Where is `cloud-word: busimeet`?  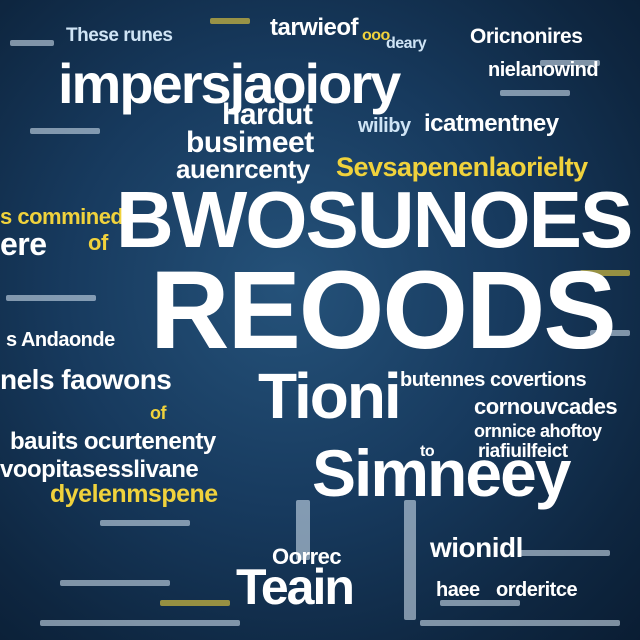 cloud-word: busimeet is located at coordinates (250, 142).